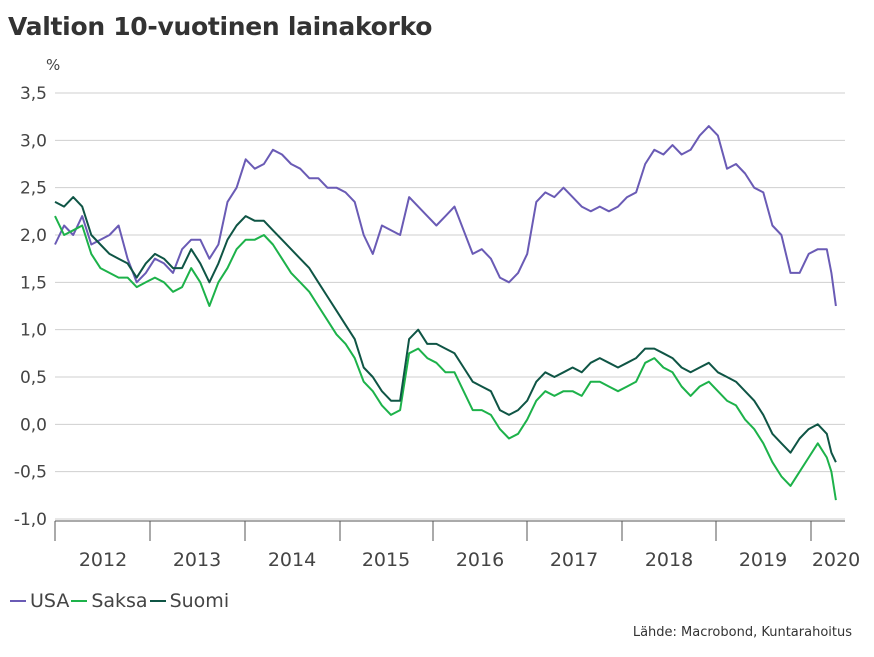  What do you see at coordinates (30, 520) in the screenshot?
I see `y-tick-label: -1,0` at bounding box center [30, 520].